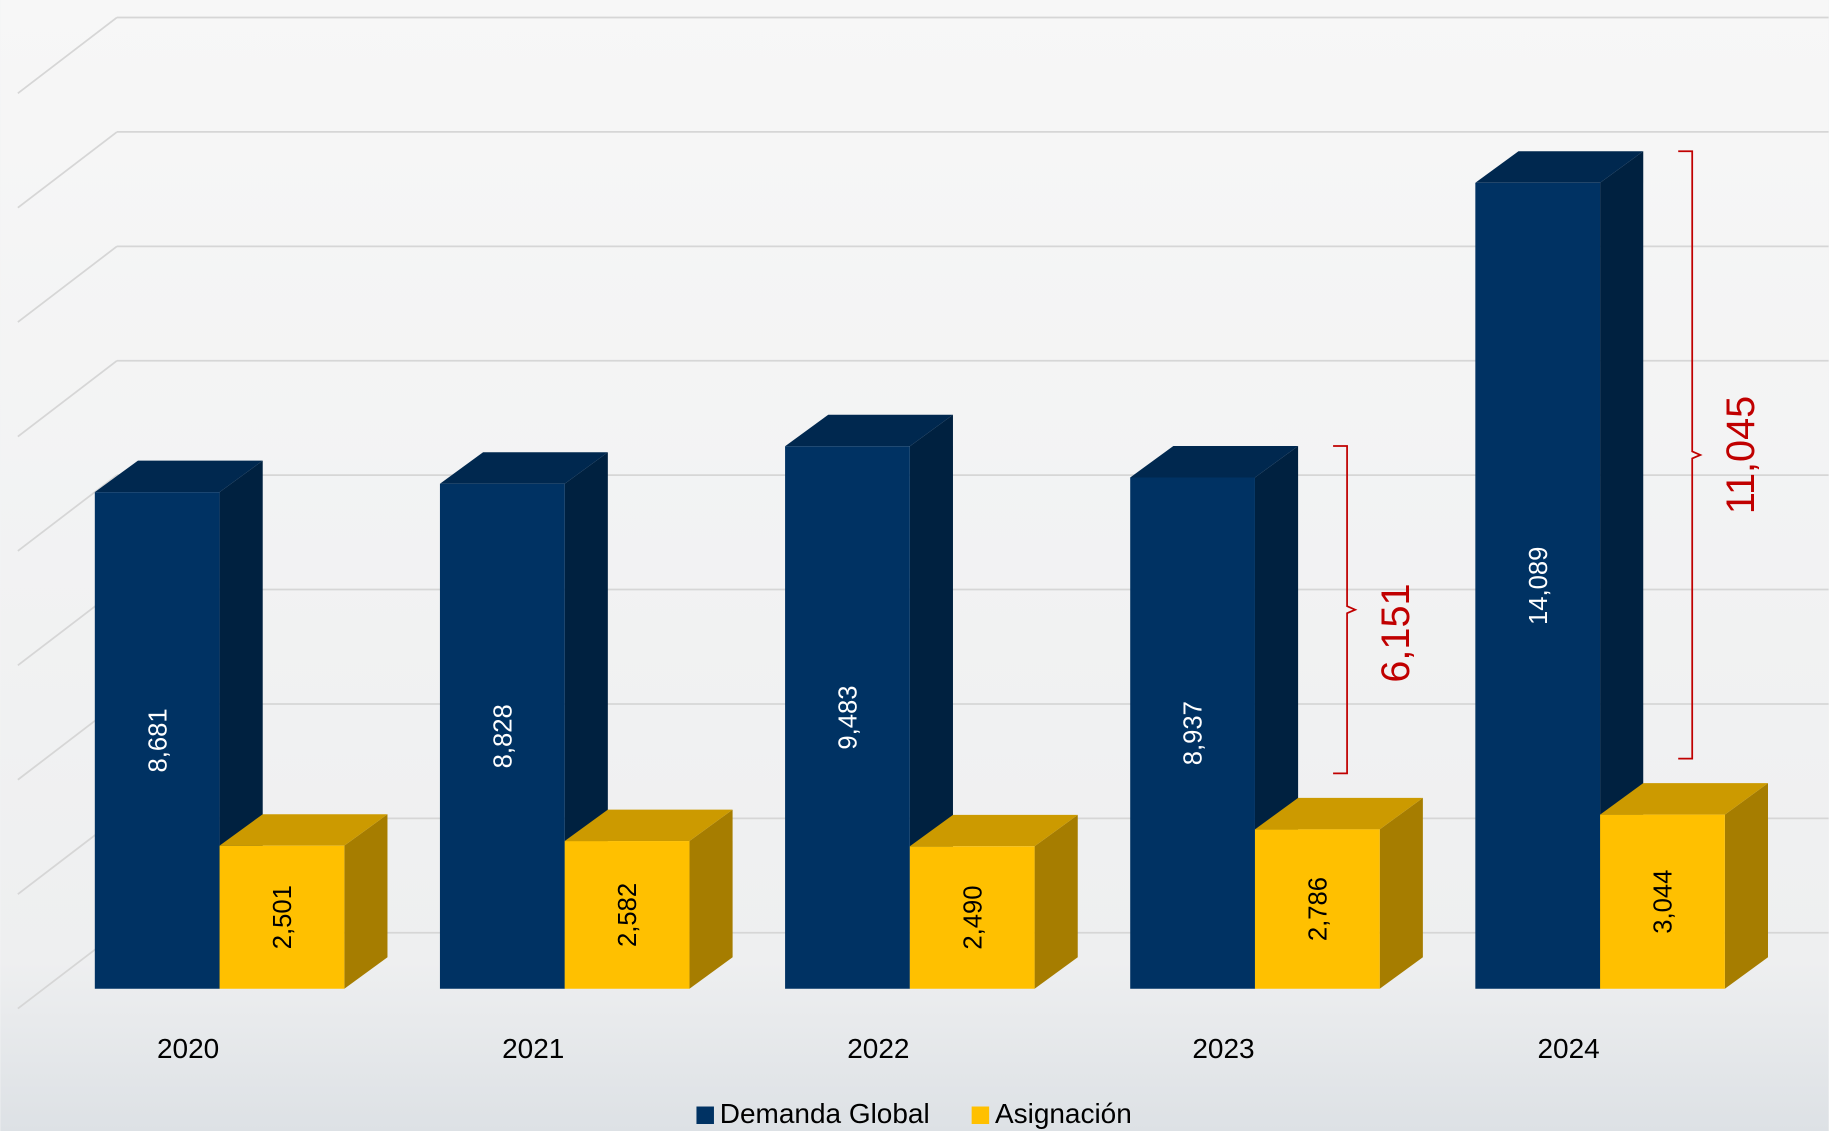 This screenshot has width=1829, height=1131. I want to click on x-tick-label: 2020, so click(188, 1048).